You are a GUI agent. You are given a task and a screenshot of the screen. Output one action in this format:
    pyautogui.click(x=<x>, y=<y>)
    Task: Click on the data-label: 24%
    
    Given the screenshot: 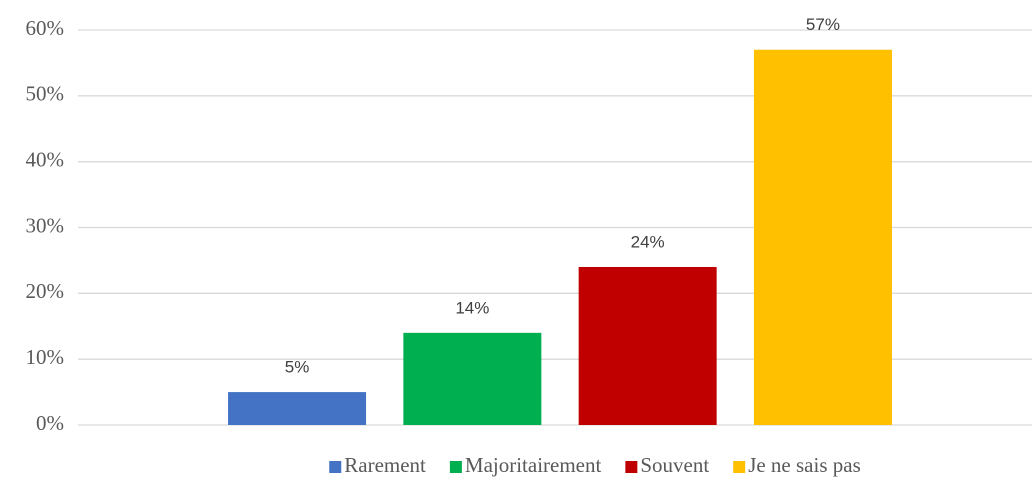 What is the action you would take?
    pyautogui.click(x=648, y=241)
    